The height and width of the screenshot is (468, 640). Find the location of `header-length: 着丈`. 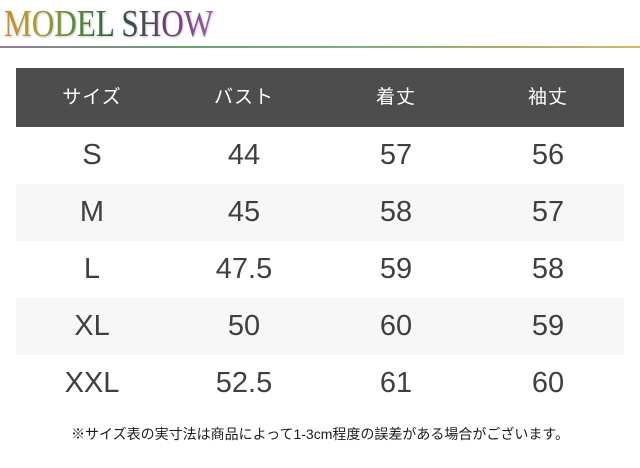

header-length: 着丈 is located at coordinates (395, 97).